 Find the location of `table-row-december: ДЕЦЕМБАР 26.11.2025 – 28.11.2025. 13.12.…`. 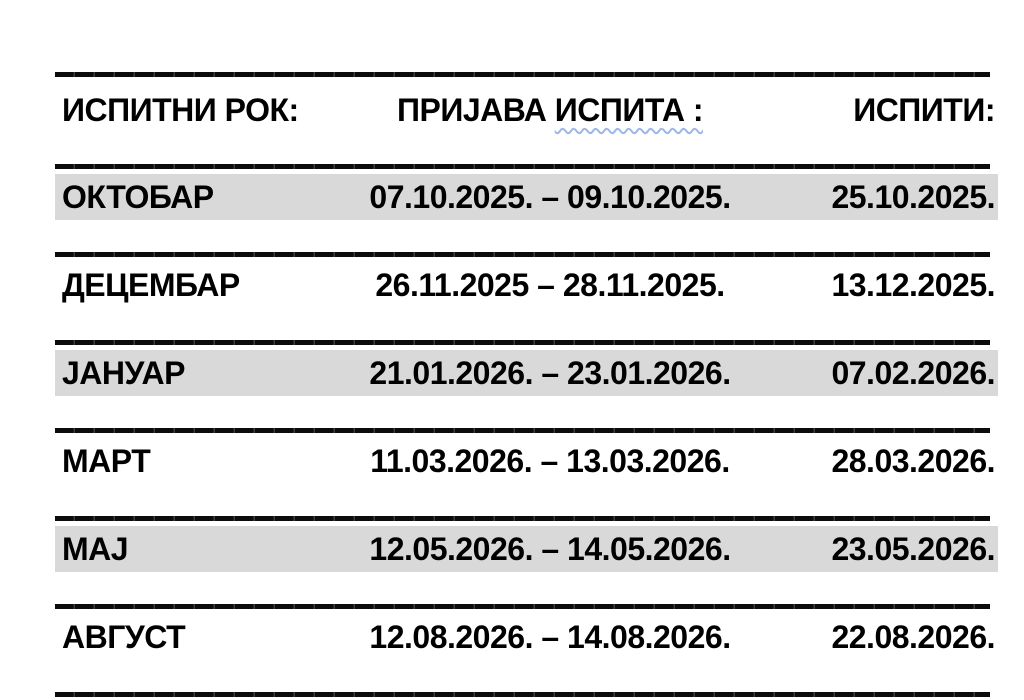

table-row-december: ДЕЦЕМБАР 26.11.2025 – 28.11.2025. 13.12.… is located at coordinates (526, 285).